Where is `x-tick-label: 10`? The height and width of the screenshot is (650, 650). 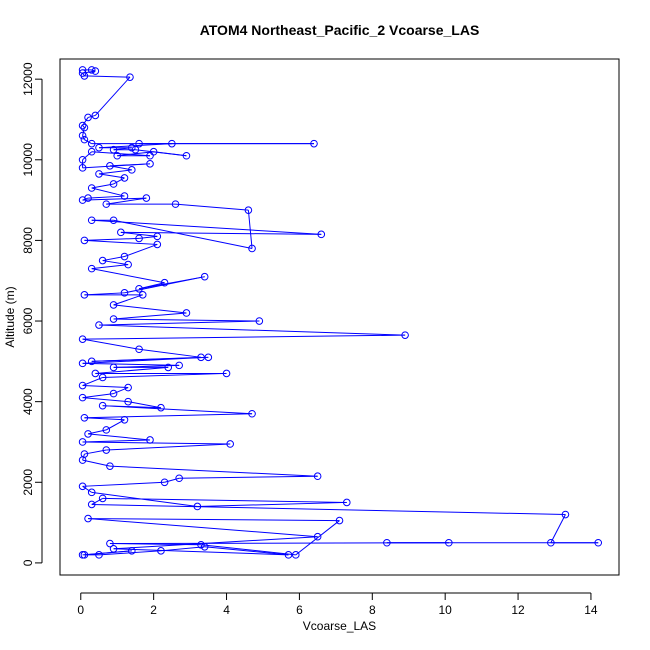
x-tick-label: 10 is located at coordinates (445, 610).